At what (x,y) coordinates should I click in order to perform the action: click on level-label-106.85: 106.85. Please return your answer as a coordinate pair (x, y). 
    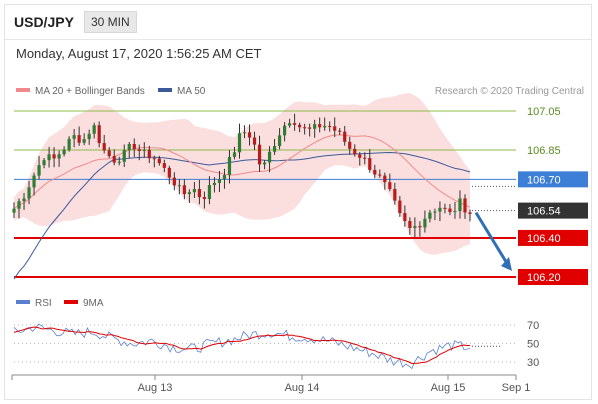
    Looking at the image, I should click on (544, 151).